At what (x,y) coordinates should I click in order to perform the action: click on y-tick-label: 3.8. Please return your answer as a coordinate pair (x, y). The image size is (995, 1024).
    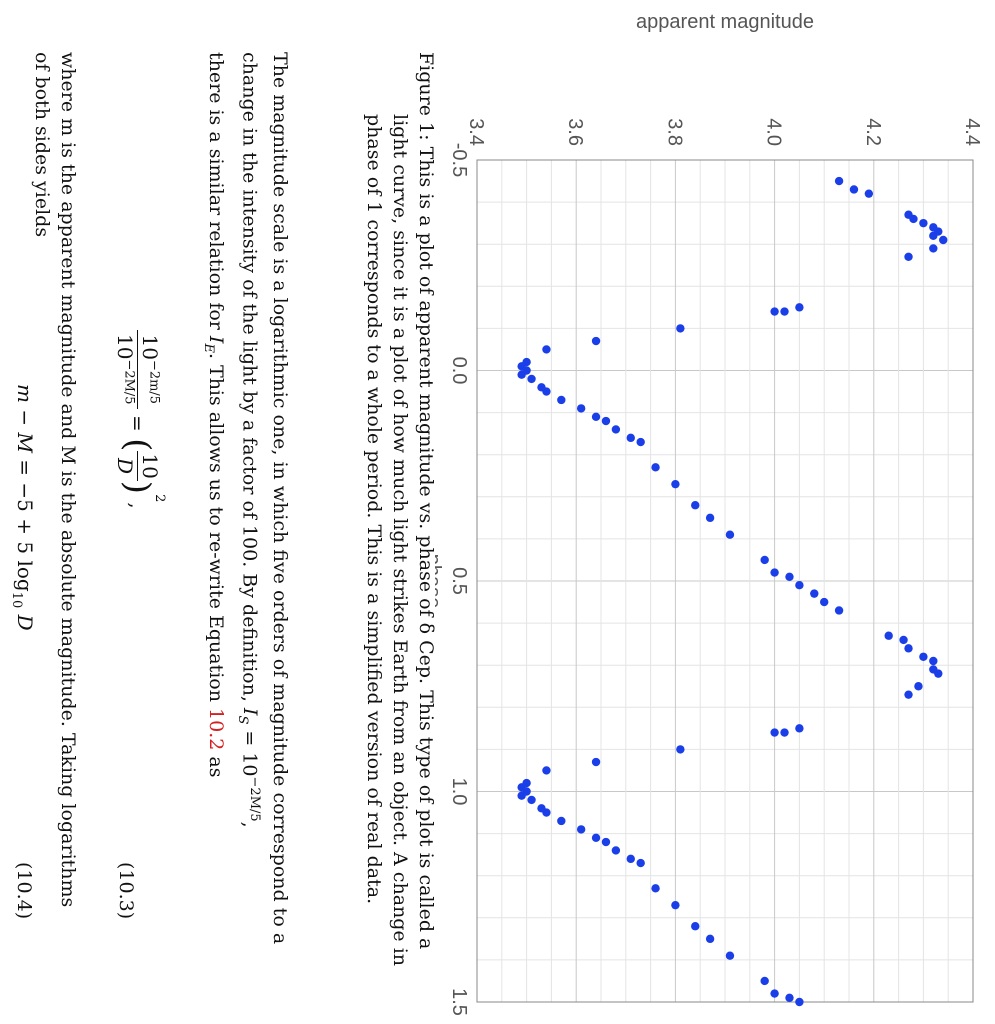
    Looking at the image, I should click on (674, 132).